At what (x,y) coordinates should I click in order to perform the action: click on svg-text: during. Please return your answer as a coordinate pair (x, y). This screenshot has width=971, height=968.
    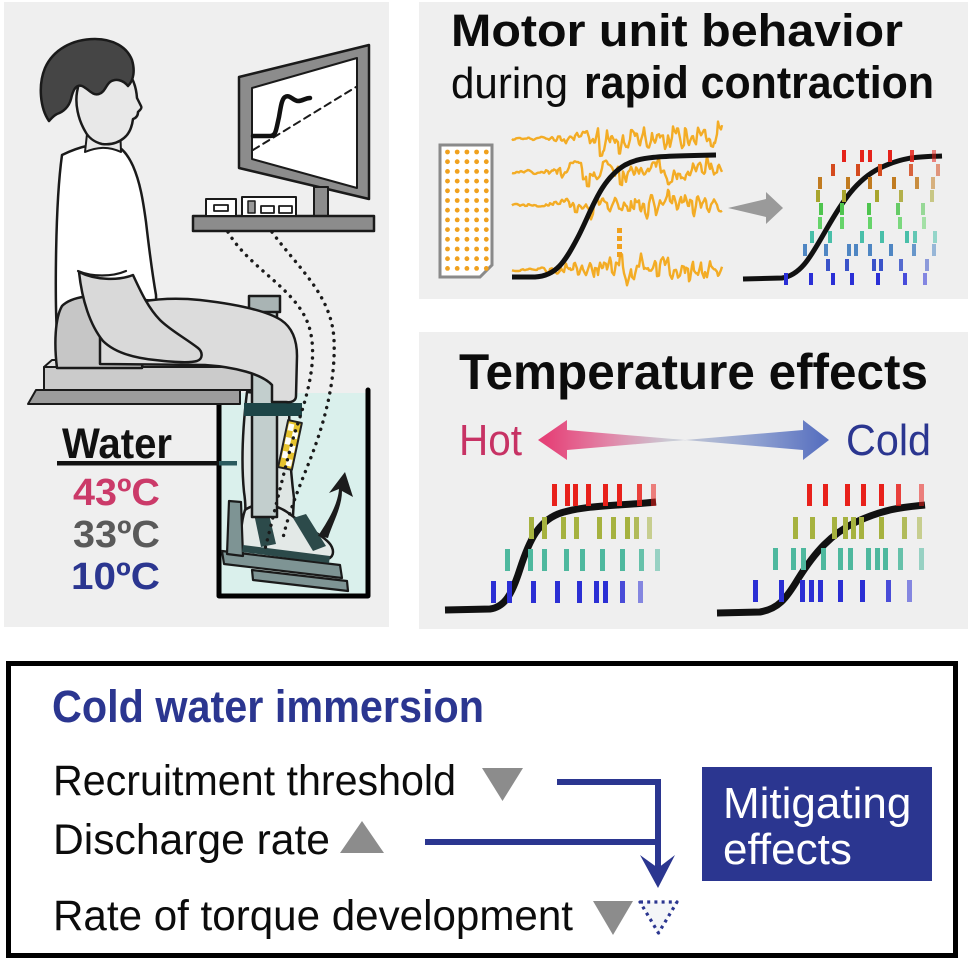
    Looking at the image, I should click on (509, 83).